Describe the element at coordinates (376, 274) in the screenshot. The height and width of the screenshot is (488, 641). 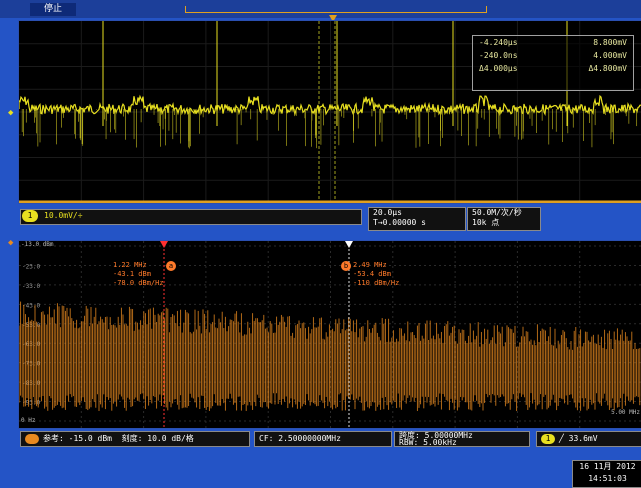
I see `marker-b-readout: 2.49 MHz -53.4 dBm -110 dBm/Hz` at that location.